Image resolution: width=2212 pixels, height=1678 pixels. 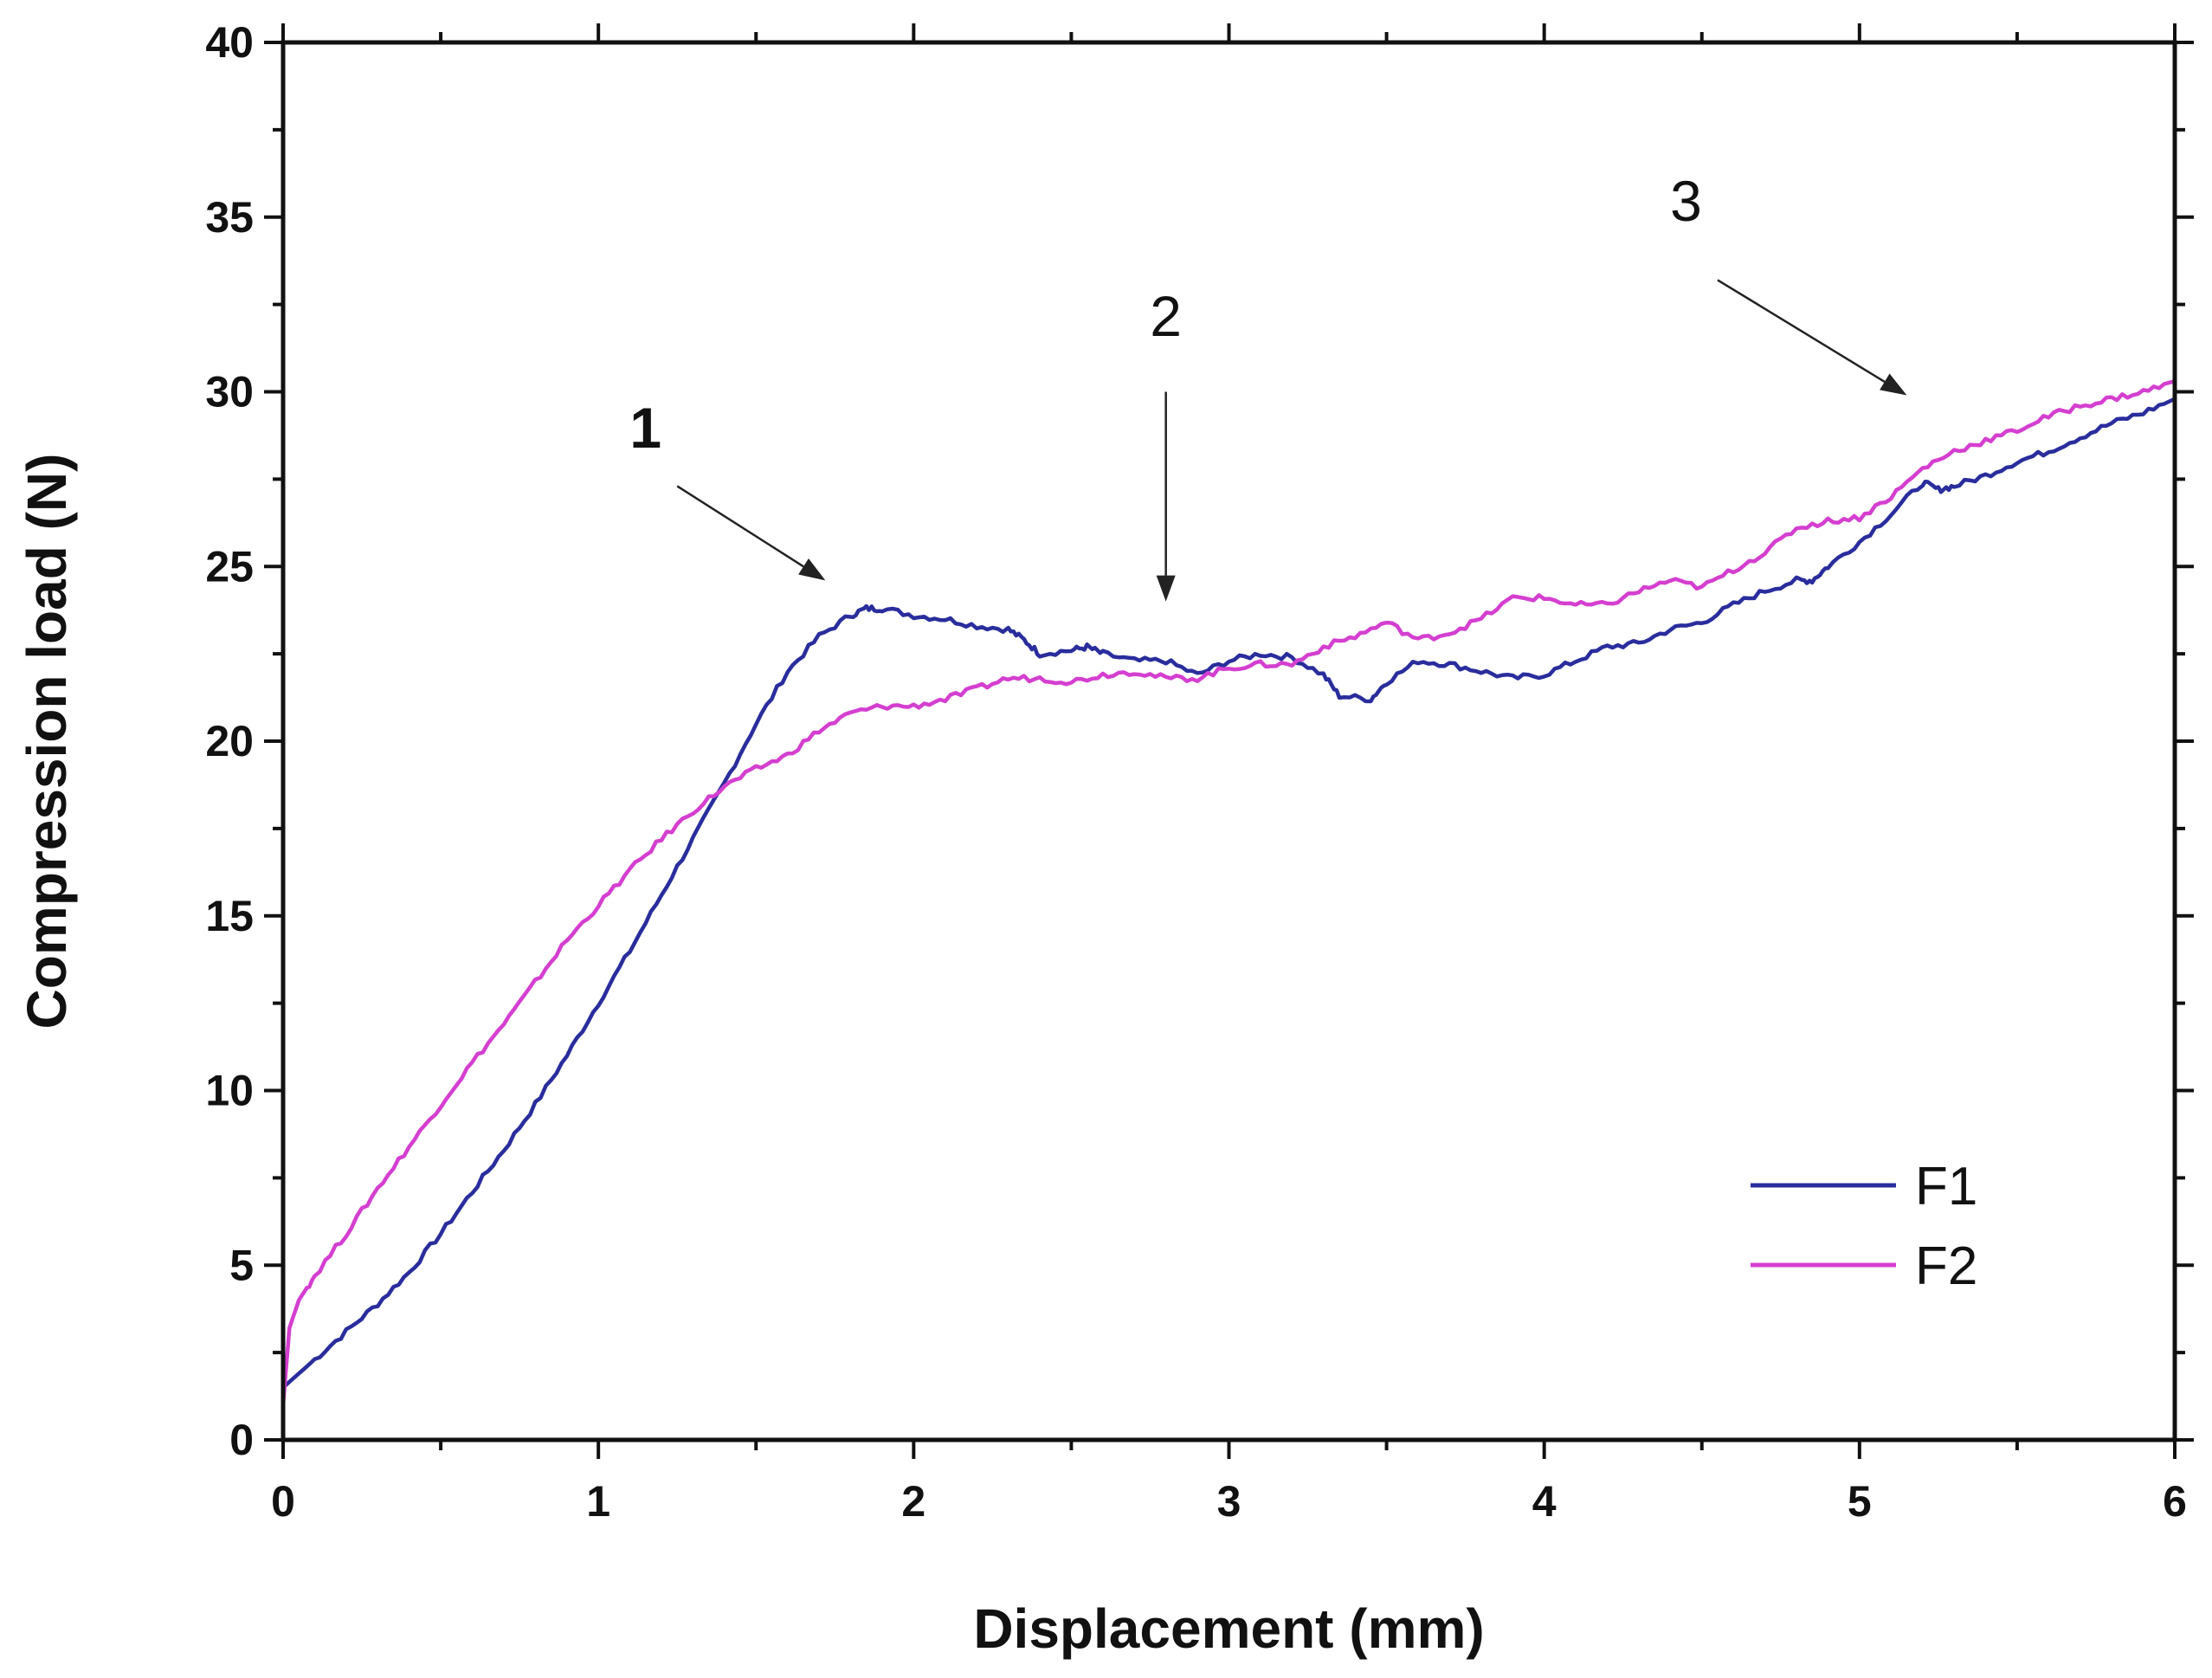 I want to click on x-tick-label: 3, so click(x=1229, y=1501).